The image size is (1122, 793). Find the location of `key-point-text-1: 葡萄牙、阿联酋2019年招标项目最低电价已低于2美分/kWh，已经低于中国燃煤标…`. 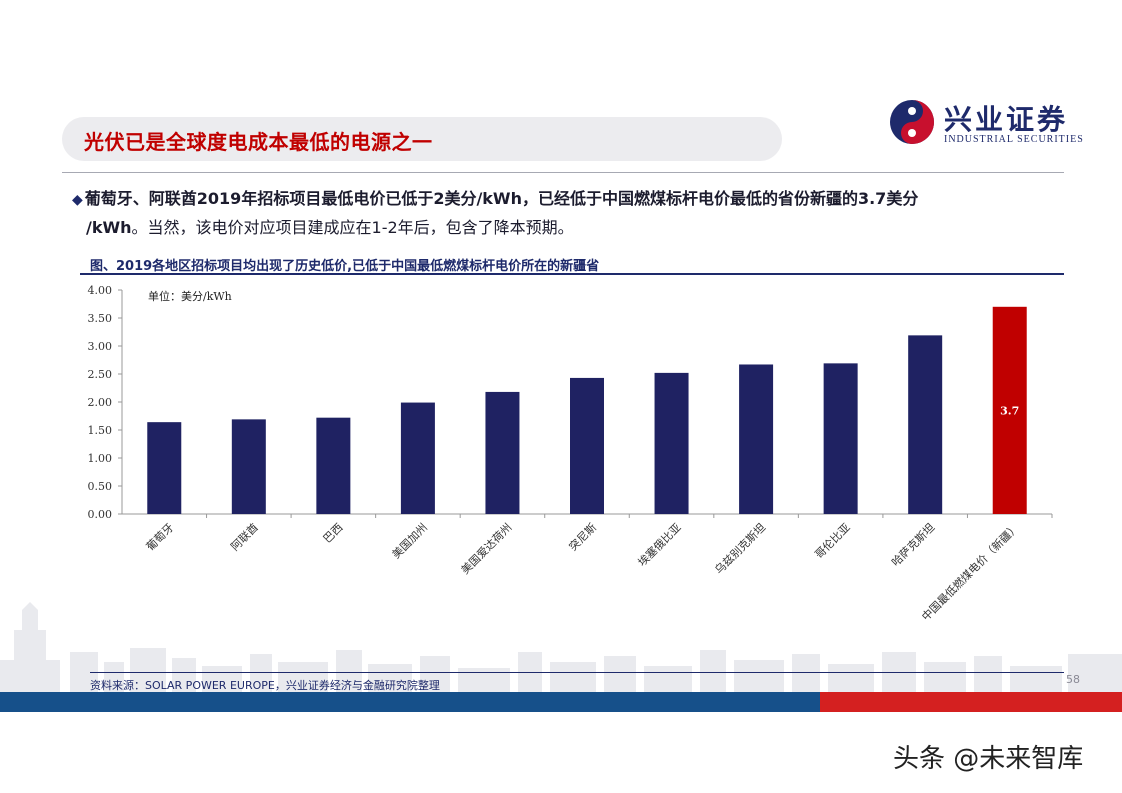

key-point-text-1: 葡萄牙、阿联酋2019年招标项目最低电价已低于2美分/kWh，已经低于中国燃煤标… is located at coordinates (501, 198).